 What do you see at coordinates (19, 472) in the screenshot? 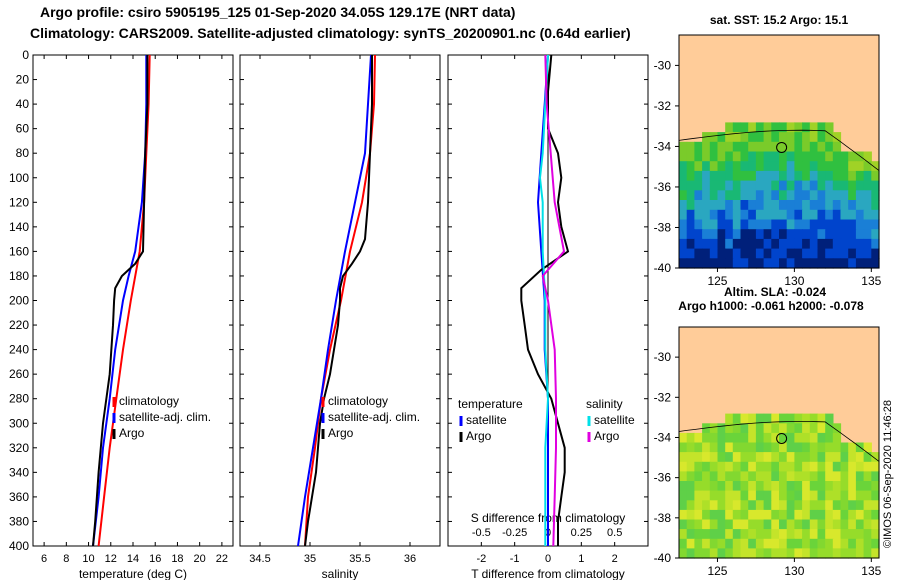
I see `y-tick-label: 340` at bounding box center [19, 472].